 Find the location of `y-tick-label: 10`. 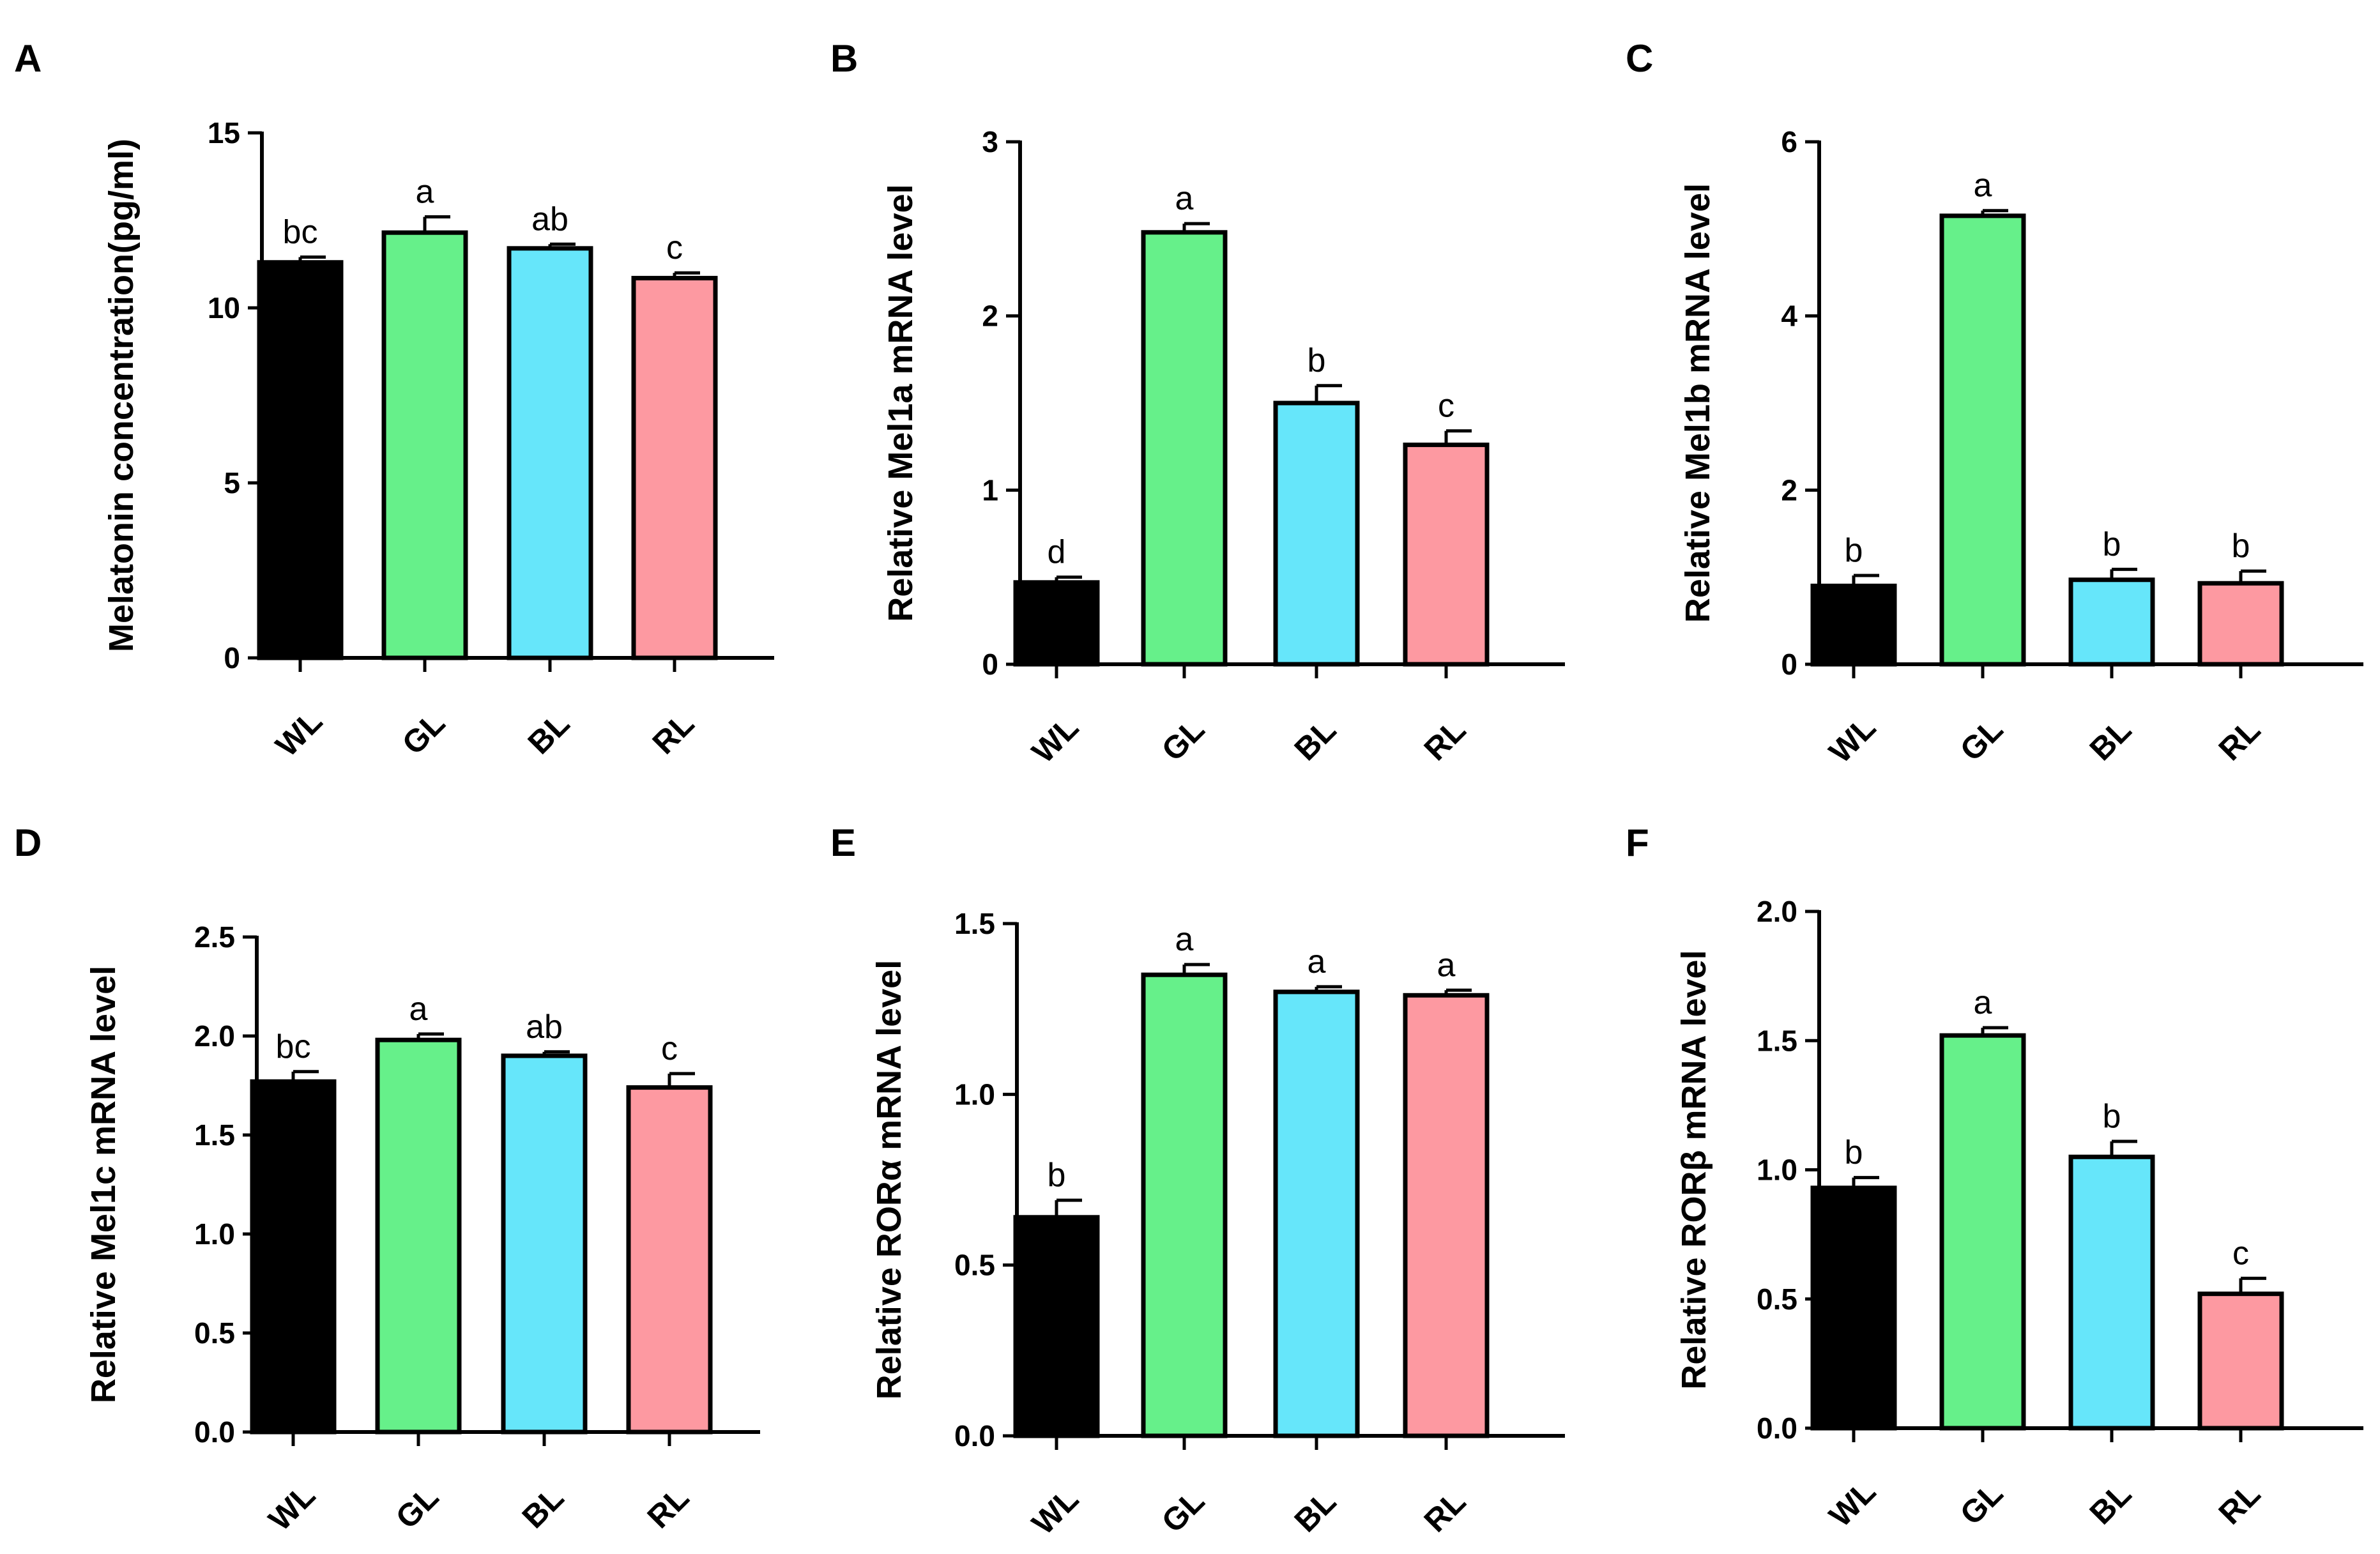

y-tick-label: 10 is located at coordinates (224, 307).